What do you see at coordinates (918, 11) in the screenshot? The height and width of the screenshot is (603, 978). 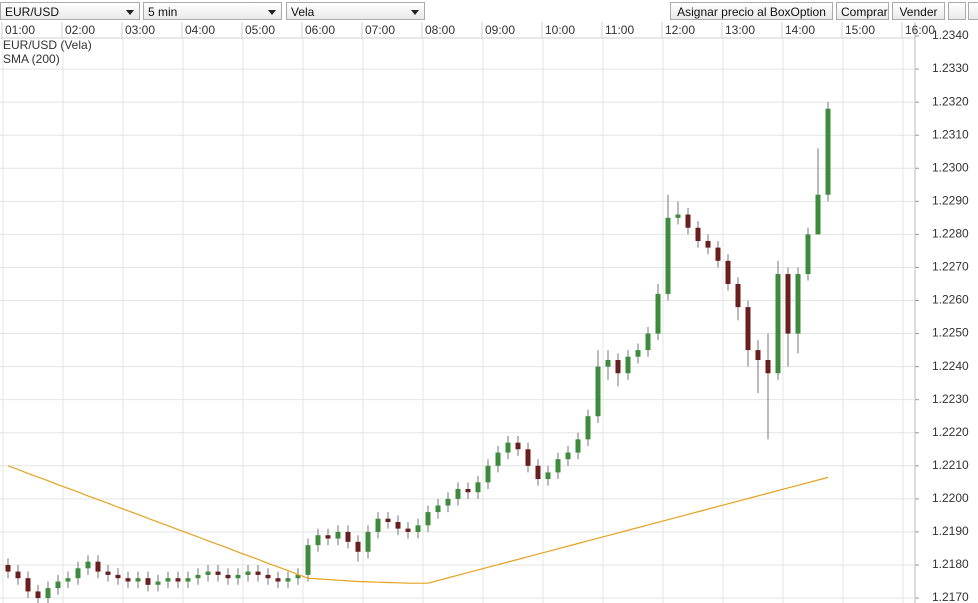 I see `sell-button: Vender` at bounding box center [918, 11].